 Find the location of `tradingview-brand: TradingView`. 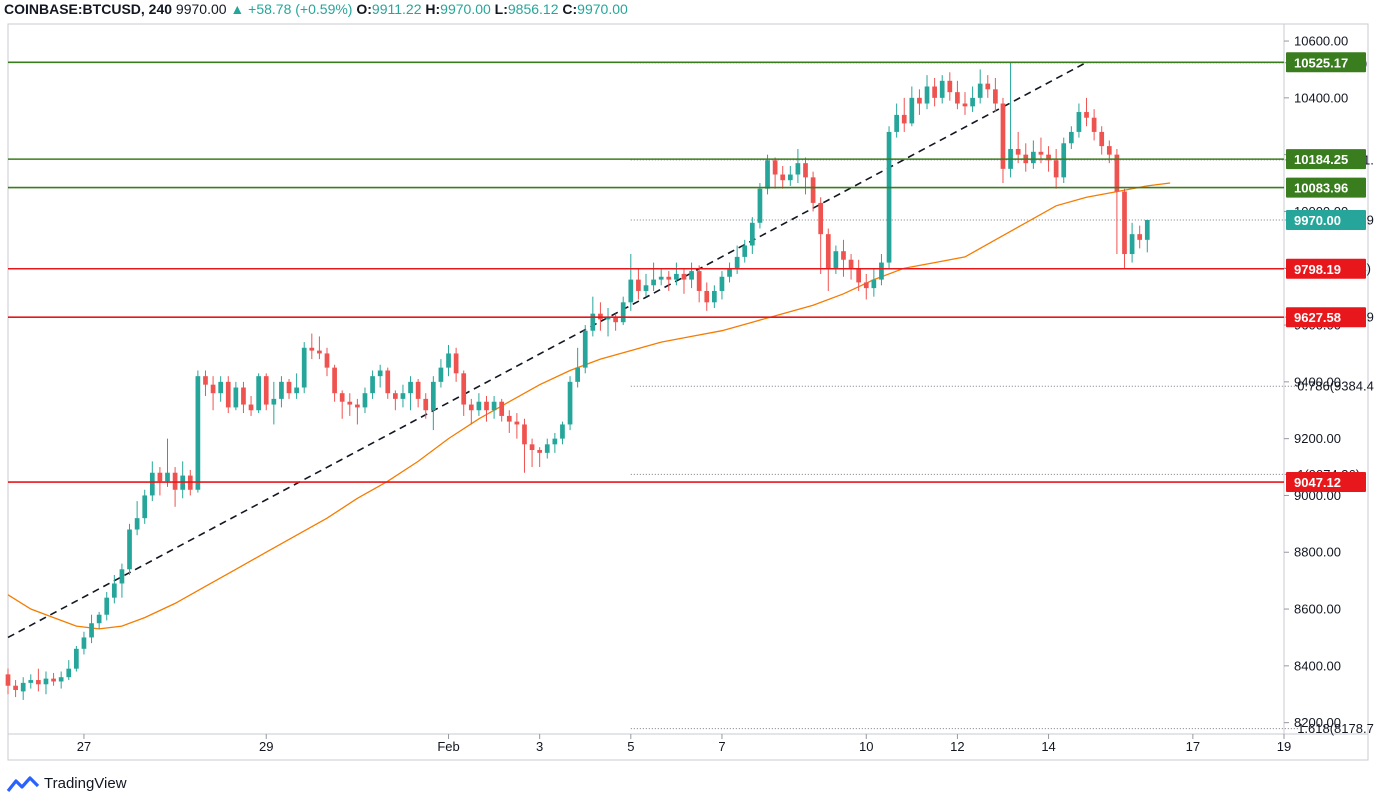

tradingview-brand: TradingView is located at coordinates (66, 784).